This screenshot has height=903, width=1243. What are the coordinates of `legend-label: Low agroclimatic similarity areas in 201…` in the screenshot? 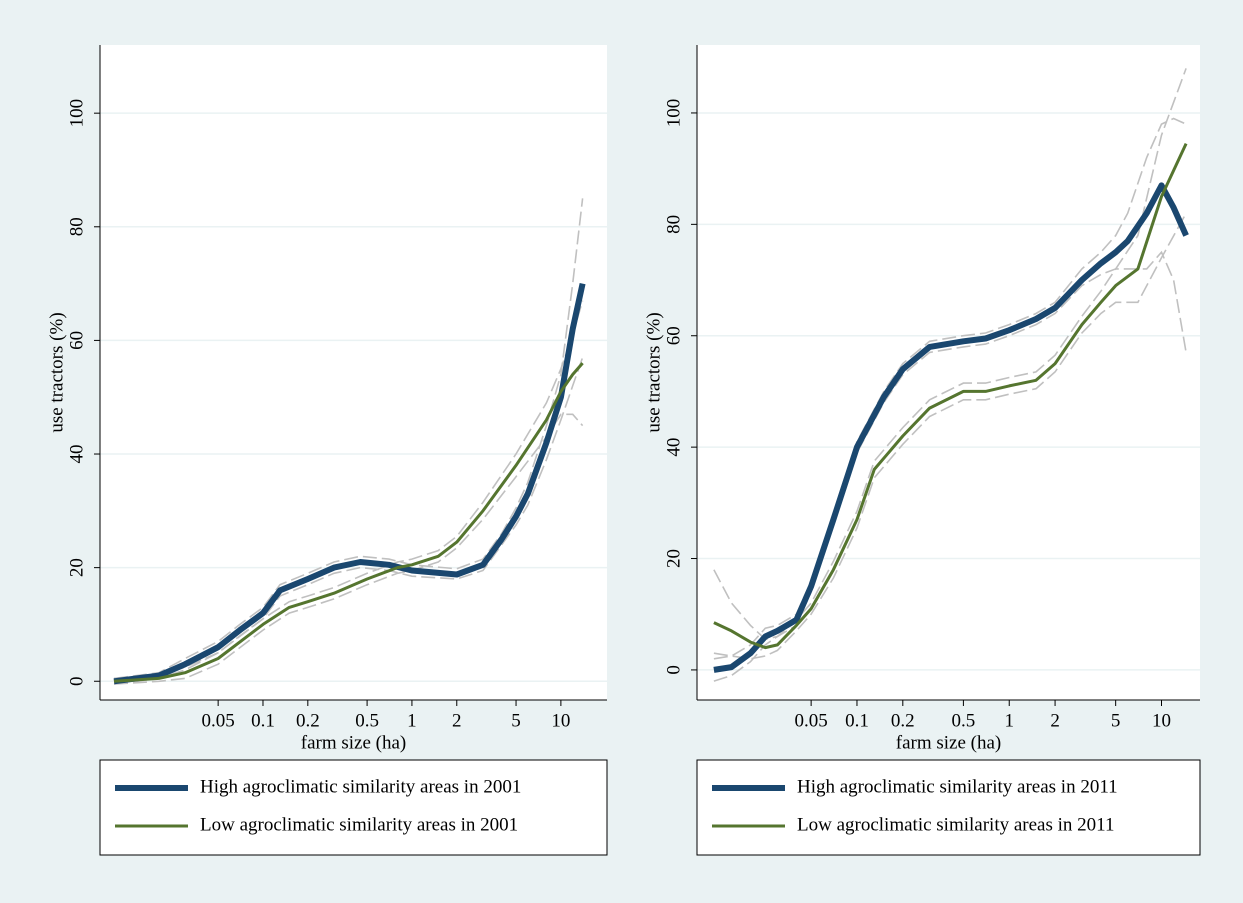 It's located at (955, 824).